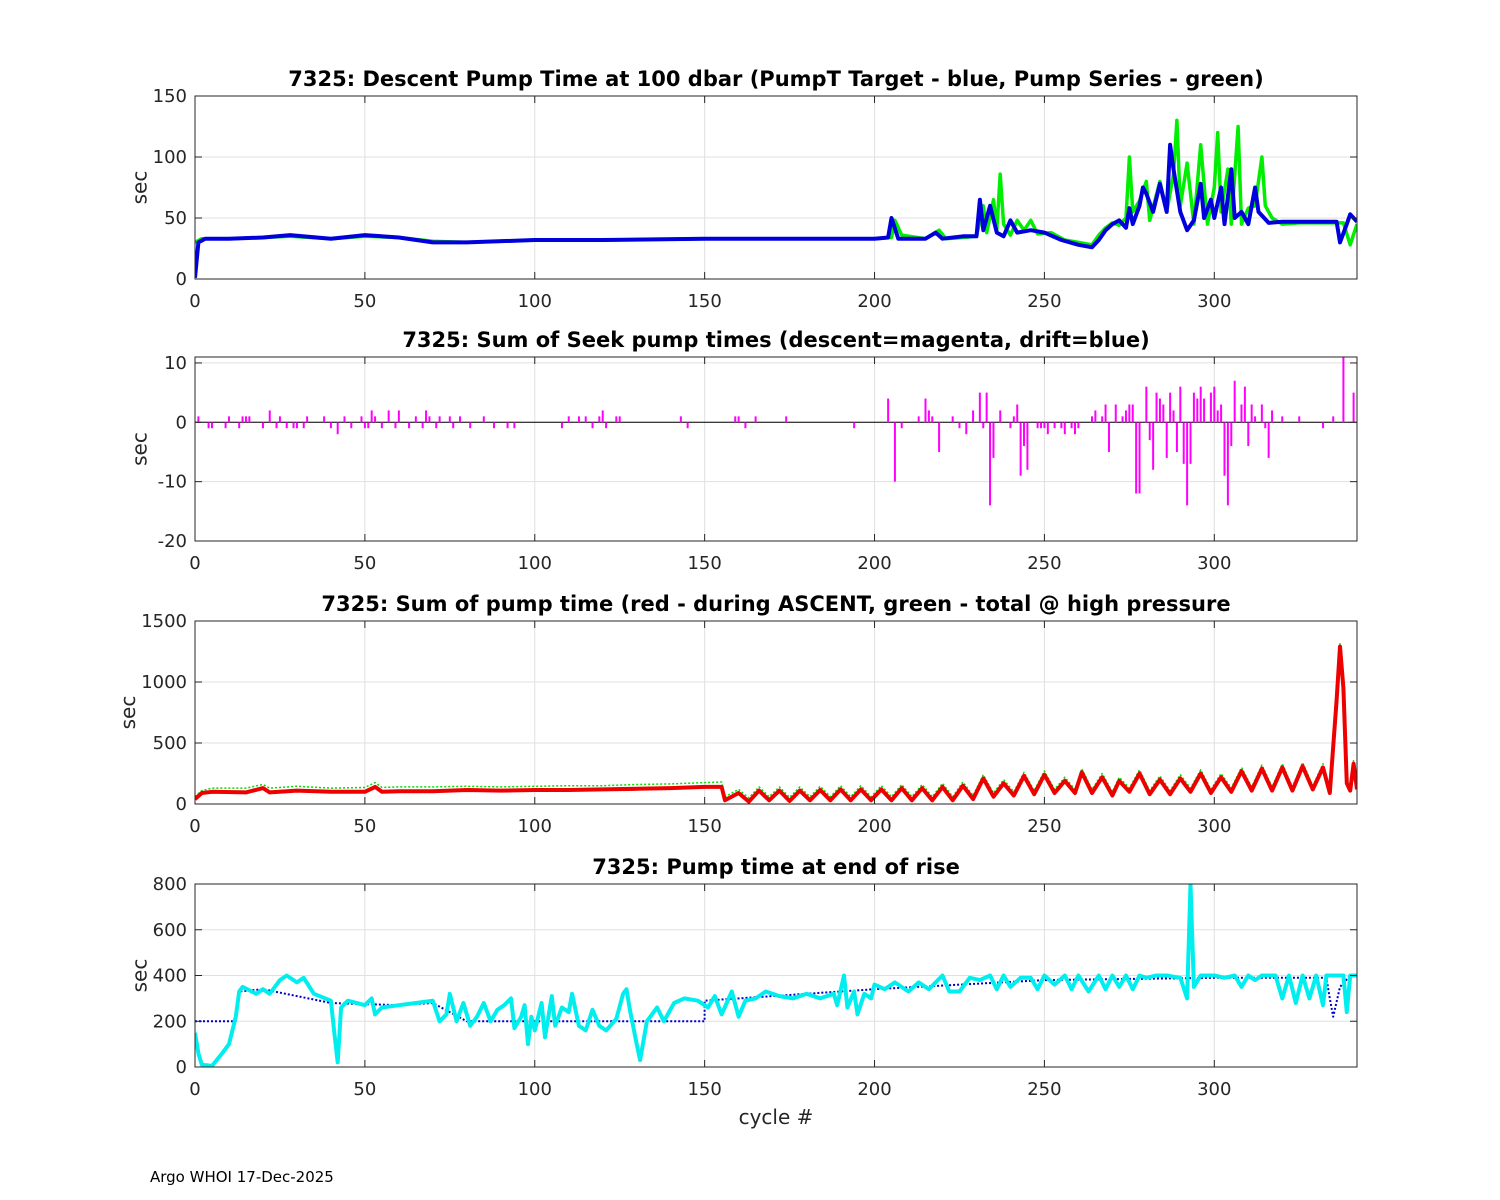 The image size is (1500, 1200). I want to click on y-tick-label: 400, so click(170, 976).